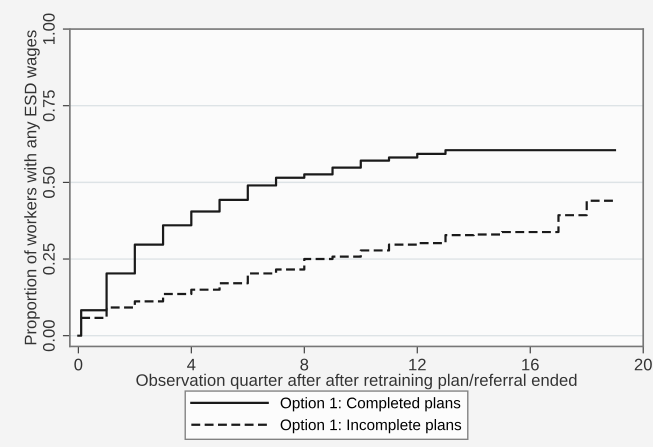  What do you see at coordinates (304, 364) in the screenshot?
I see `x-tick-label: 8` at bounding box center [304, 364].